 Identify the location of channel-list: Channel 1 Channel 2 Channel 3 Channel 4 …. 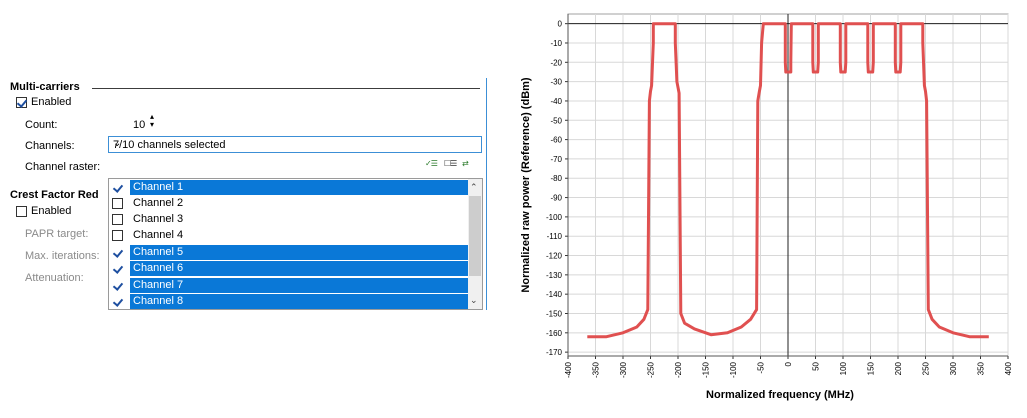
(295, 244).